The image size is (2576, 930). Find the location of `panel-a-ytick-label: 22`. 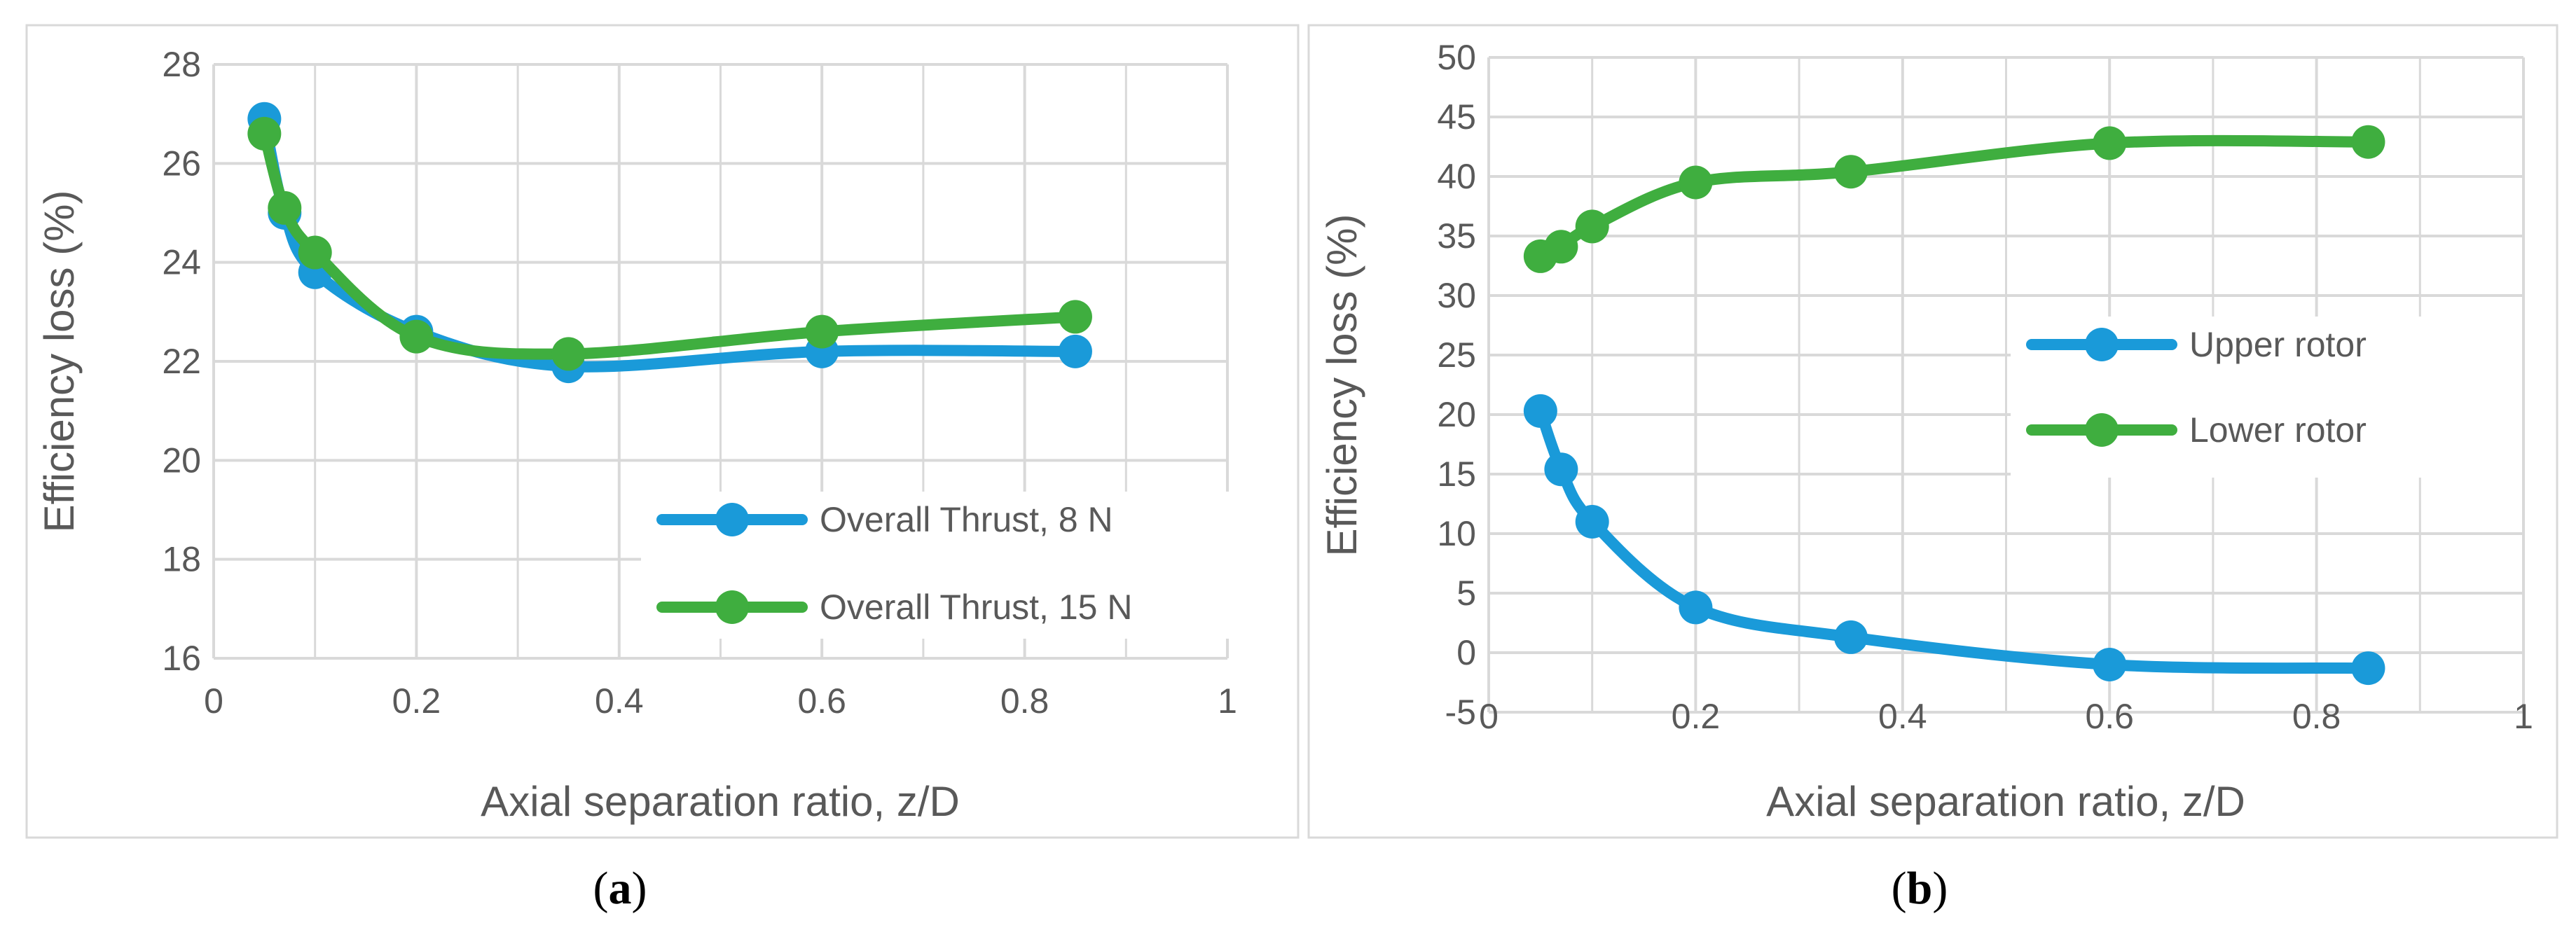

panel-a-ytick-label: 22 is located at coordinates (181, 362).